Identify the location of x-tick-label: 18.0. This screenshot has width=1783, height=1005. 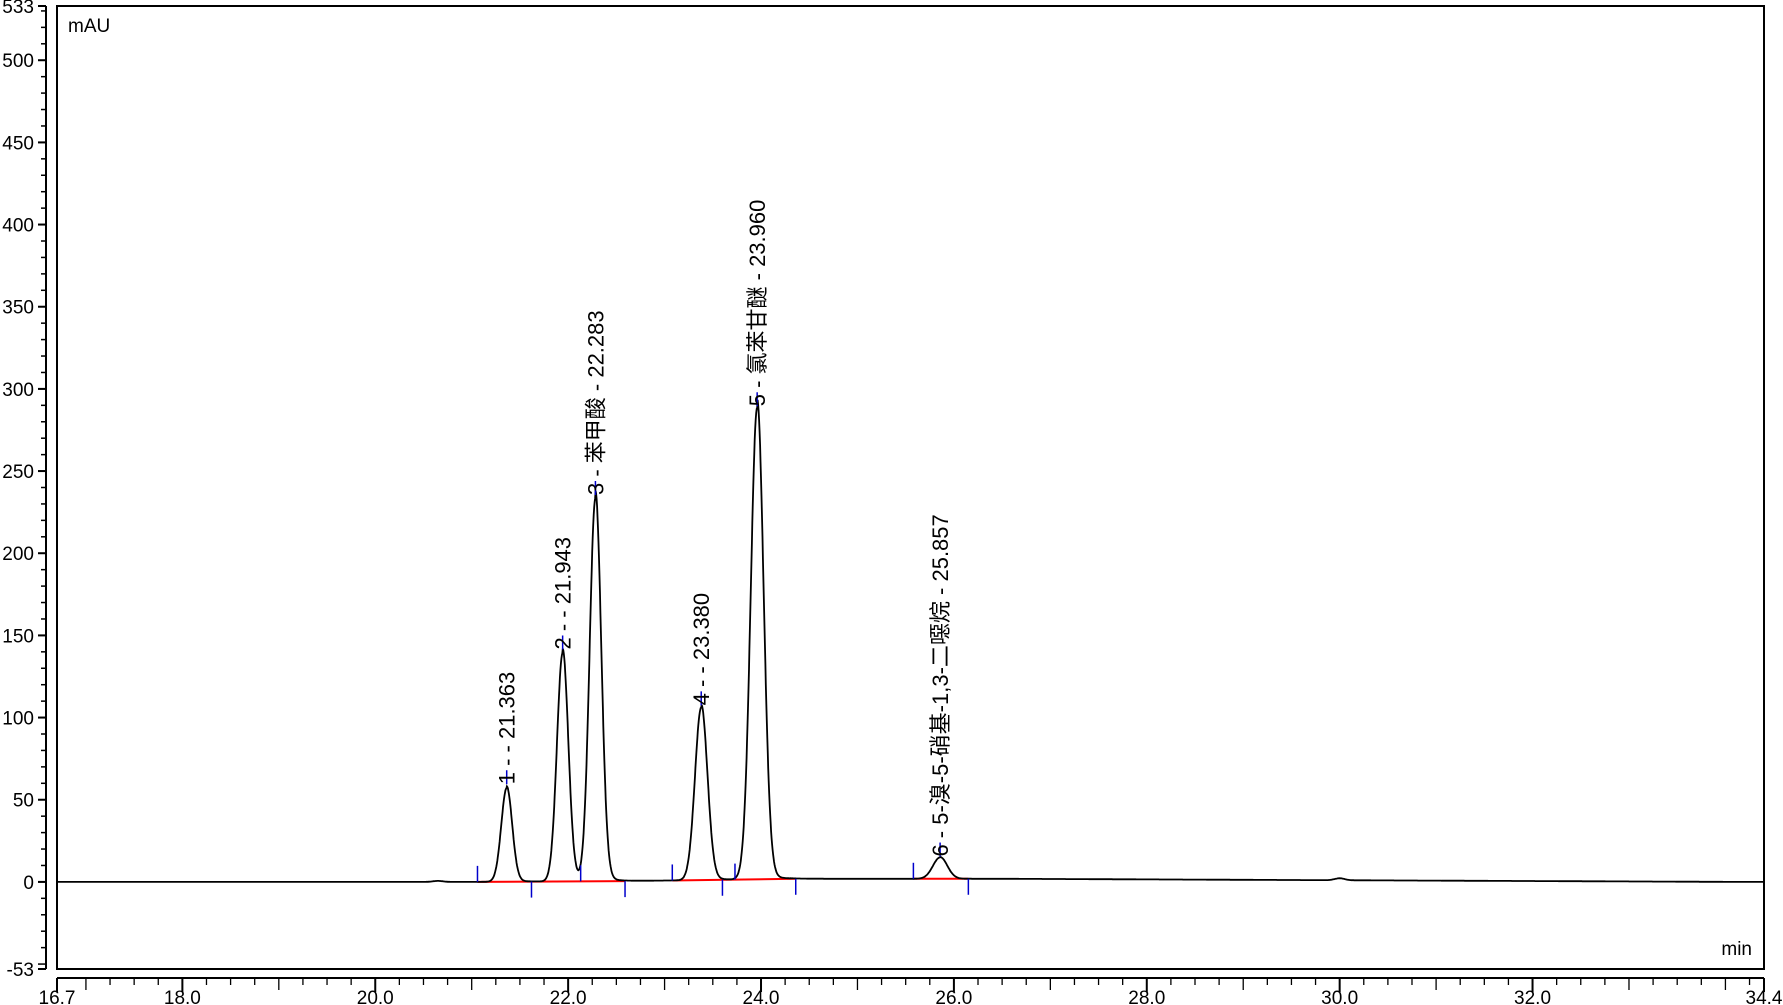
(182, 996).